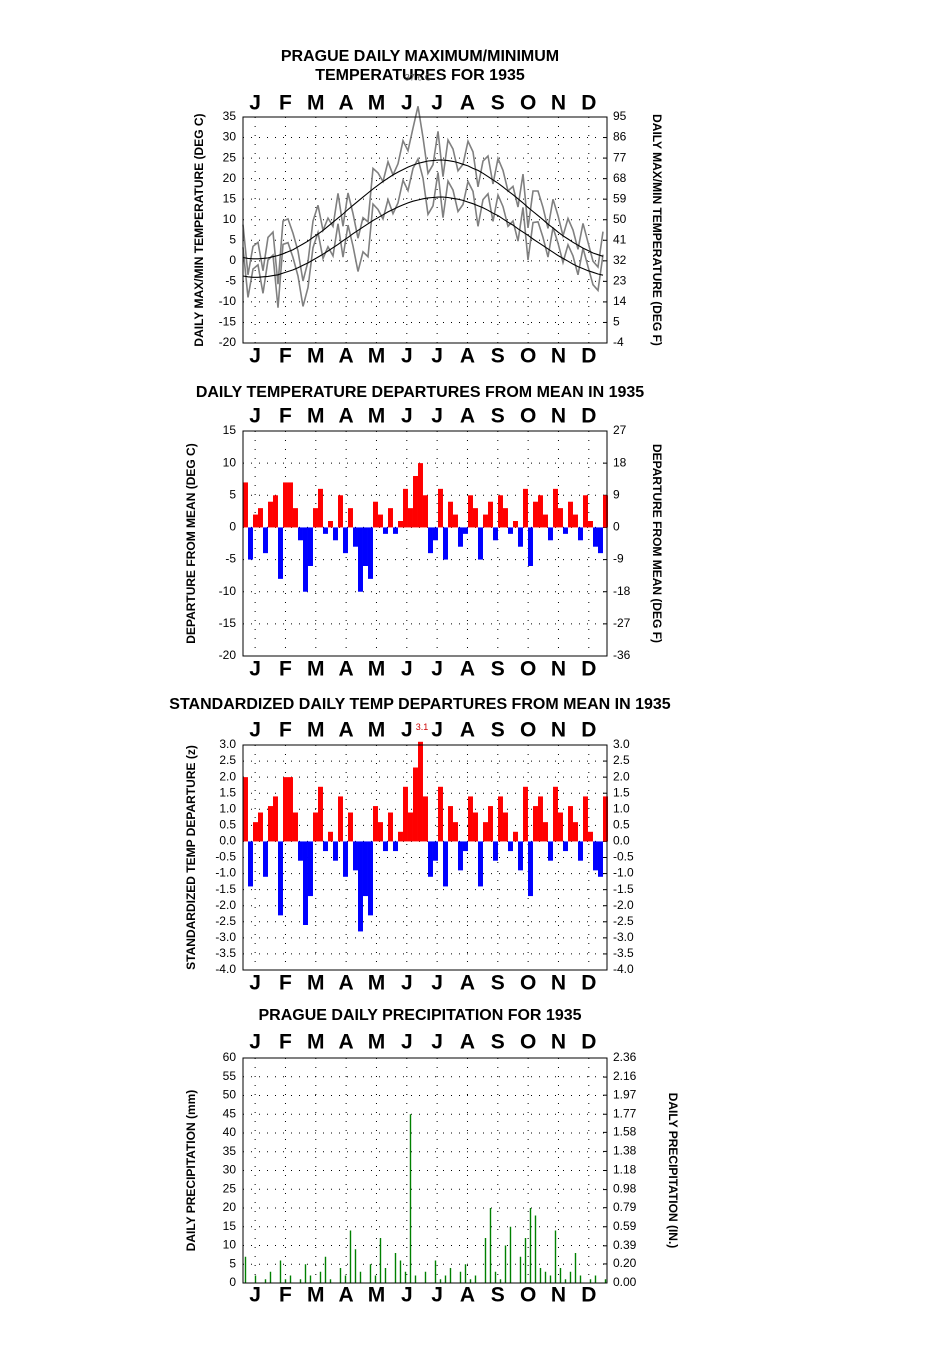 The image size is (948, 1369). Describe the element at coordinates (230, 1057) in the screenshot. I see `y-tick-label: 60` at that location.